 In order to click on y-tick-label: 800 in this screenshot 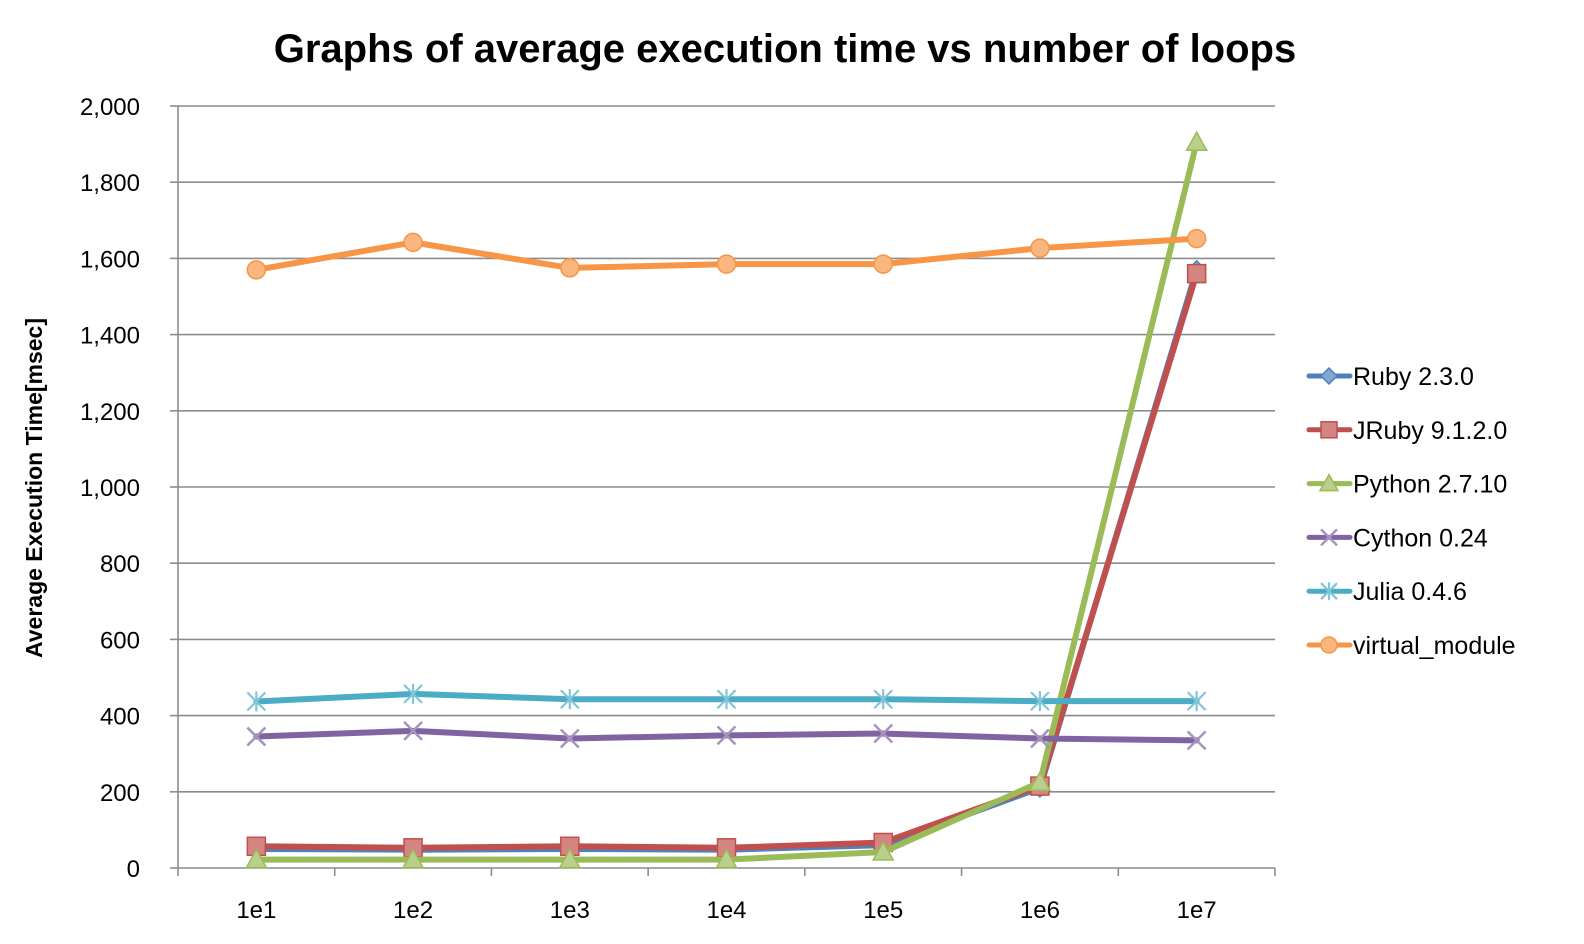, I will do `click(120, 564)`.